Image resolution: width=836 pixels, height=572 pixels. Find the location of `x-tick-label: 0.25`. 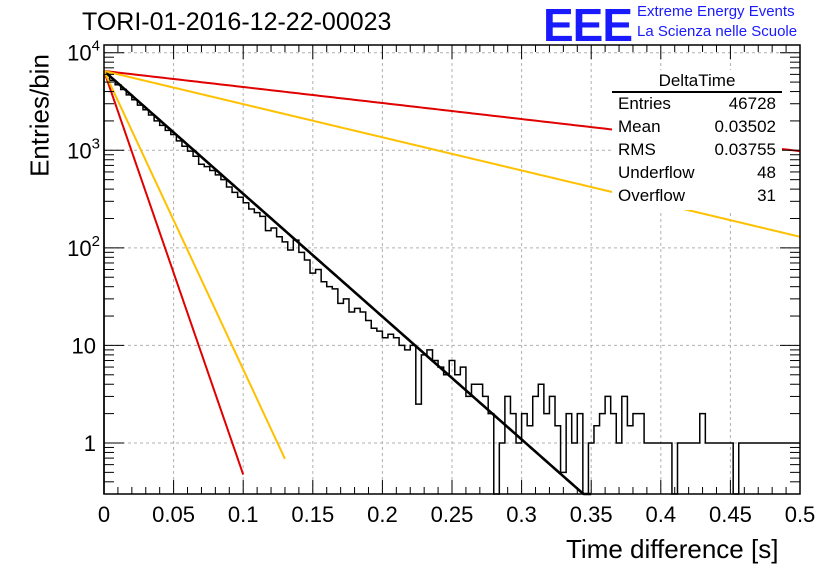

x-tick-label: 0.25 is located at coordinates (452, 514).